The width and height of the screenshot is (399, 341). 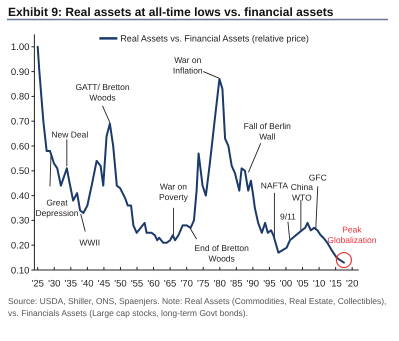 I want to click on x-tick-label: '25, so click(x=38, y=284).